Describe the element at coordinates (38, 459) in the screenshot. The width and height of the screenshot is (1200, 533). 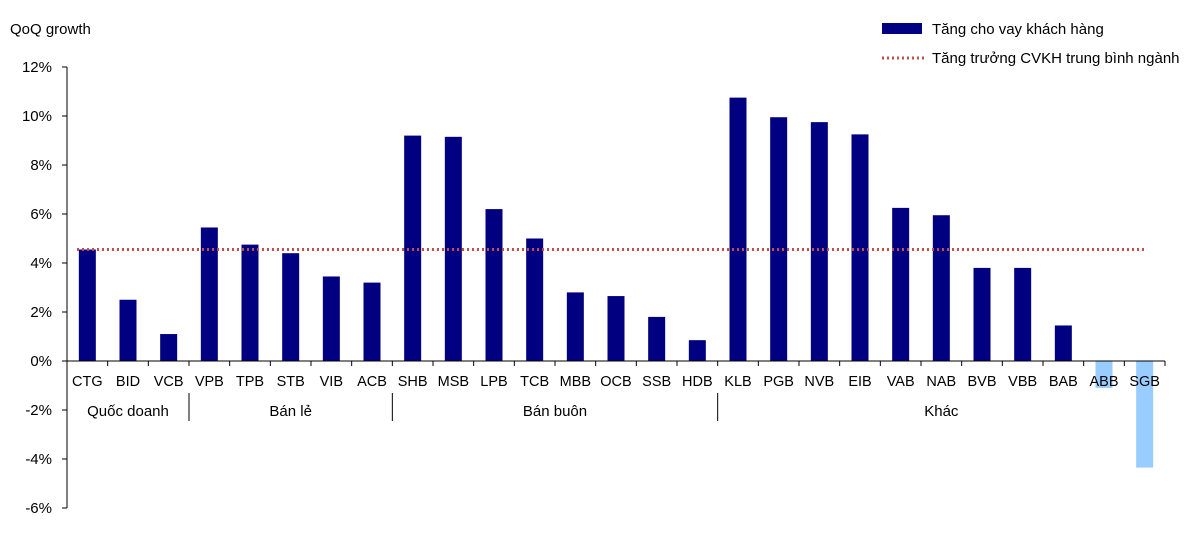
I see `y-tick-label: -4%` at that location.